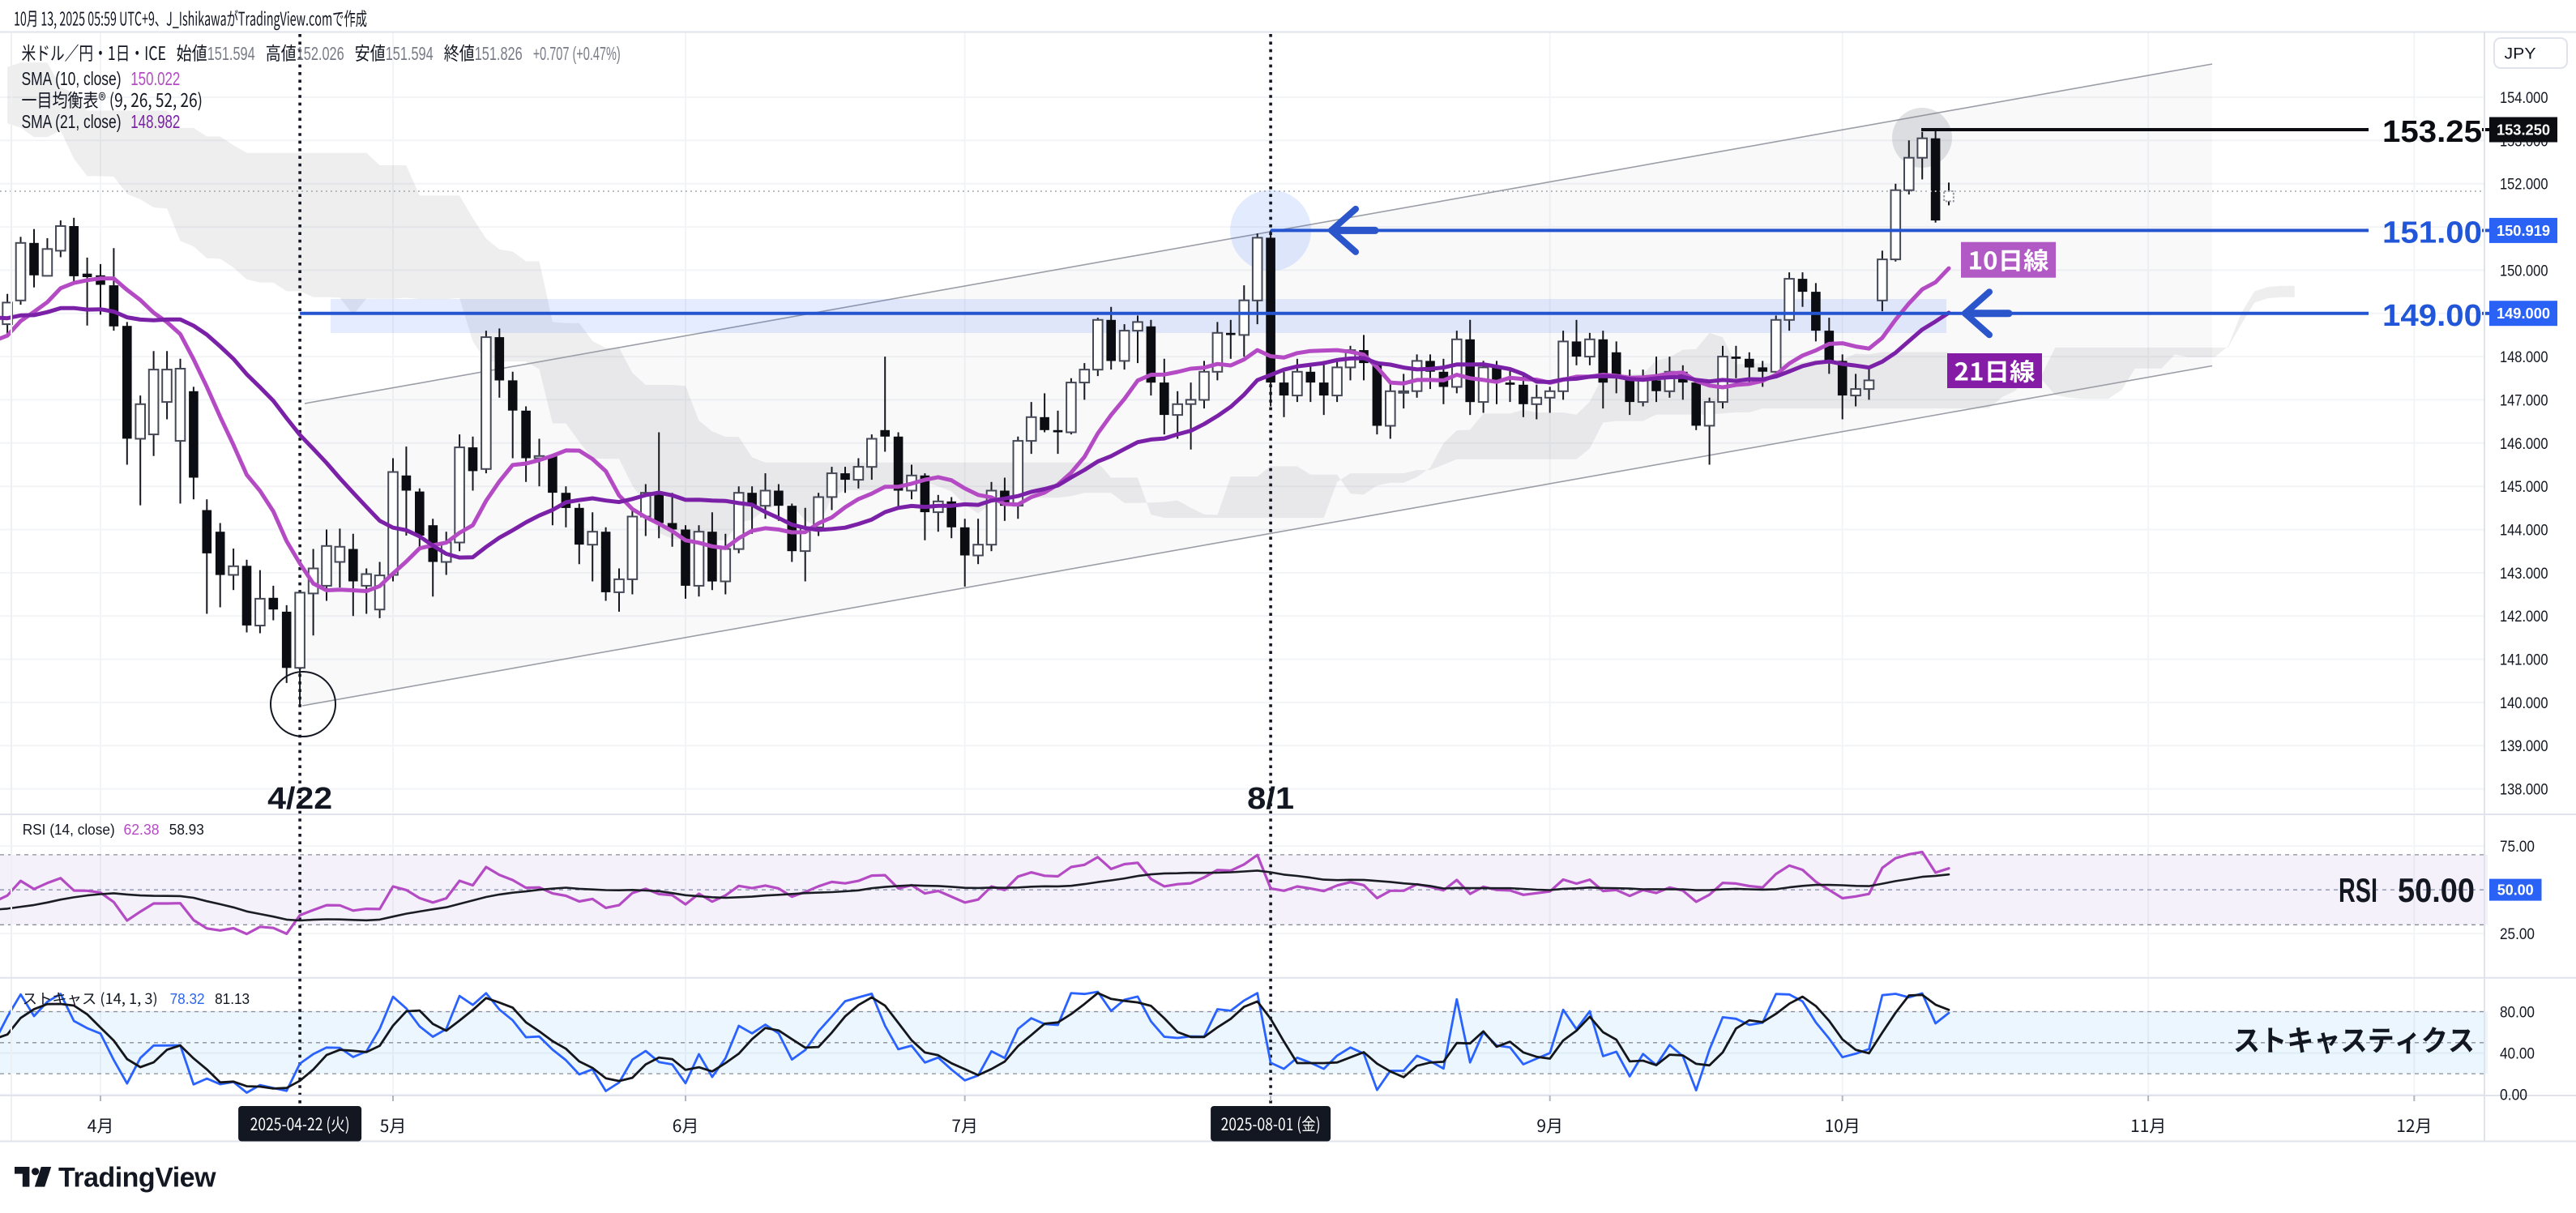  What do you see at coordinates (2523, 230) in the screenshot?
I see `svg-text: 150.919` at bounding box center [2523, 230].